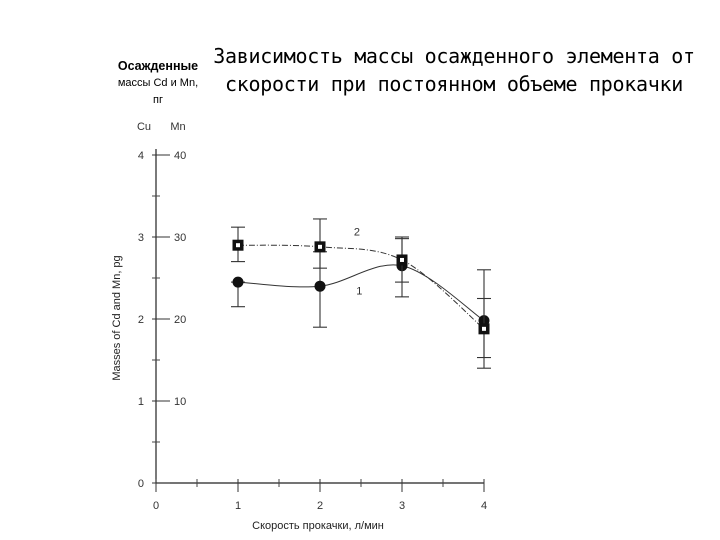  I want to click on y-tick-label-mn: 10, so click(180, 402).